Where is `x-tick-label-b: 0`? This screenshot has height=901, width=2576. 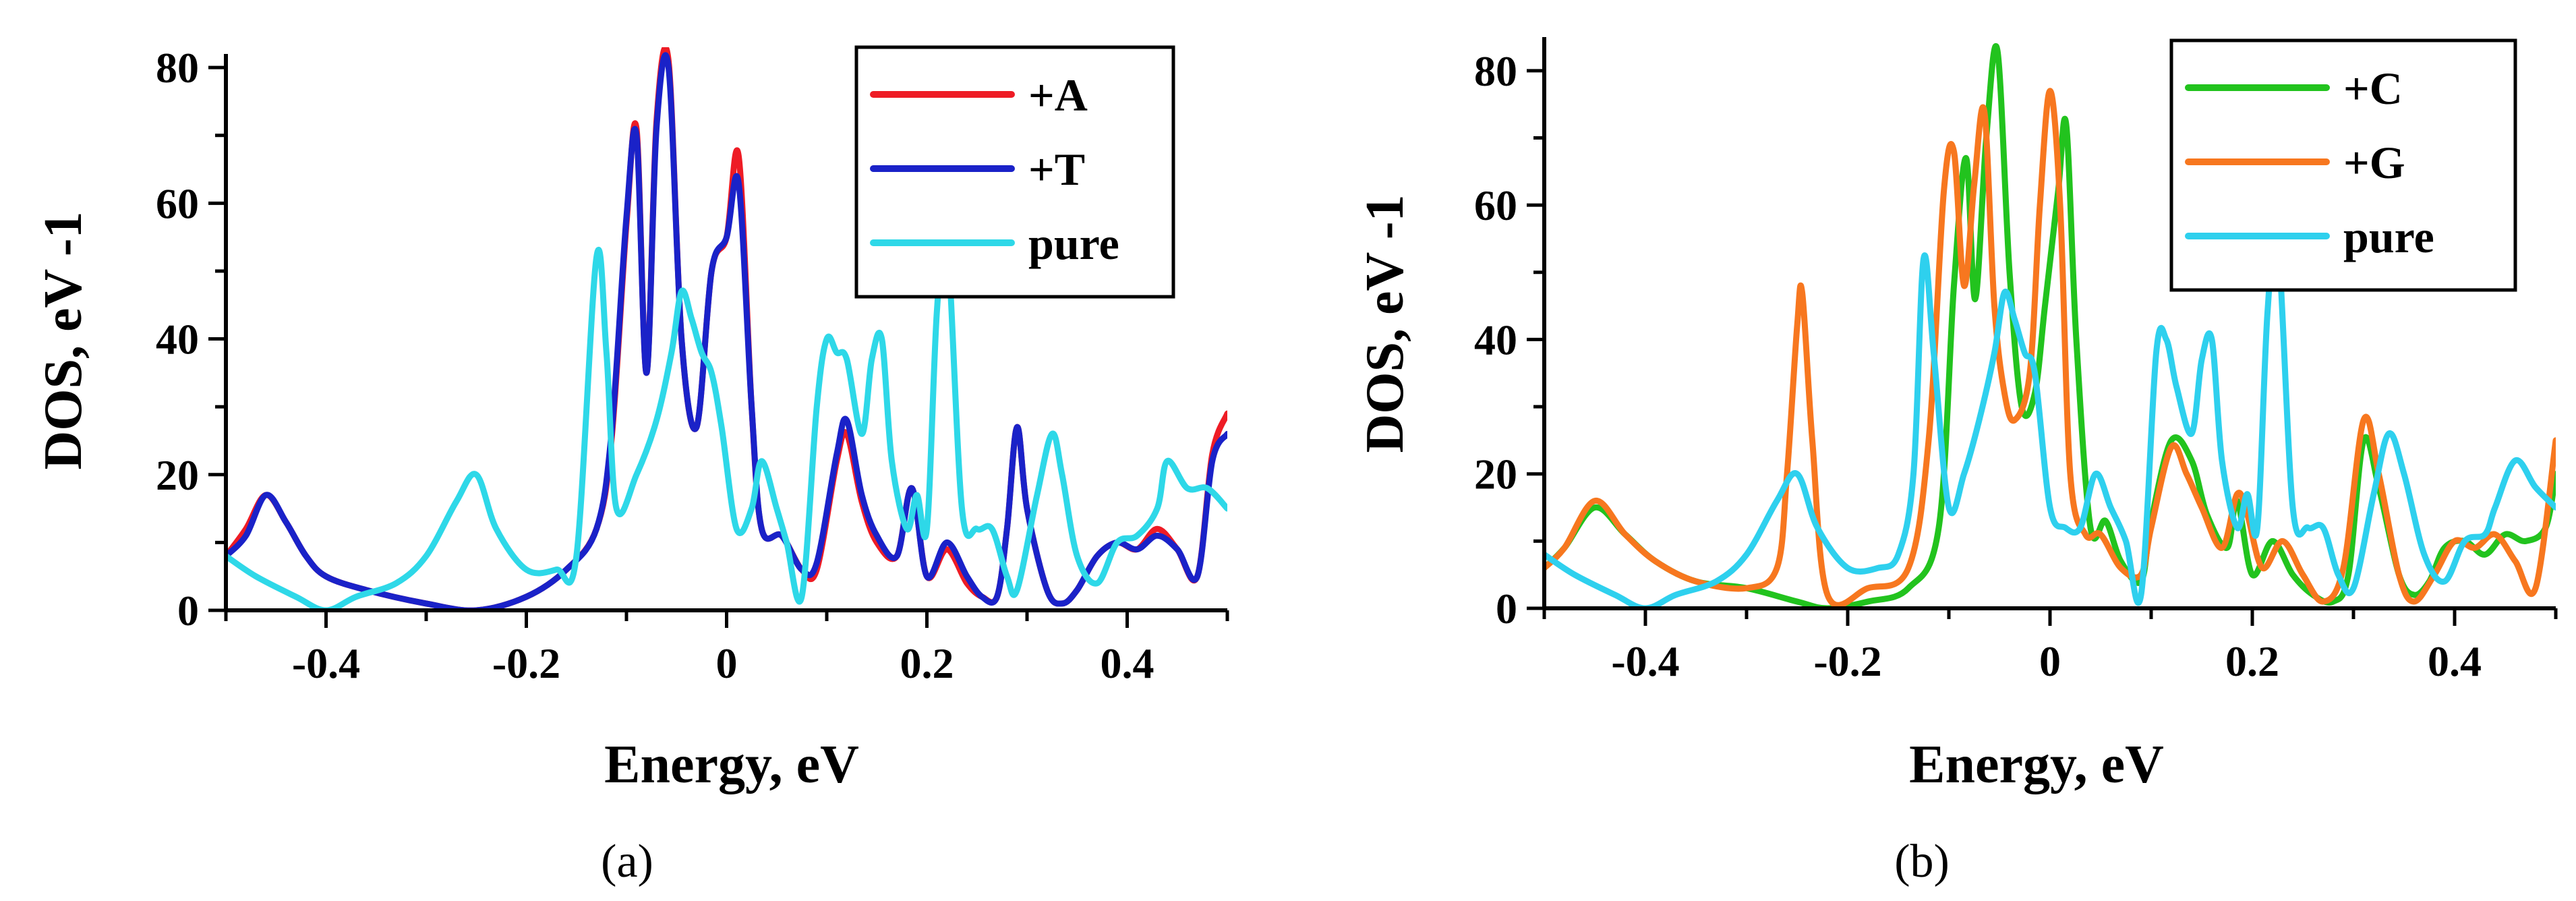 x-tick-label-b: 0 is located at coordinates (2050, 661).